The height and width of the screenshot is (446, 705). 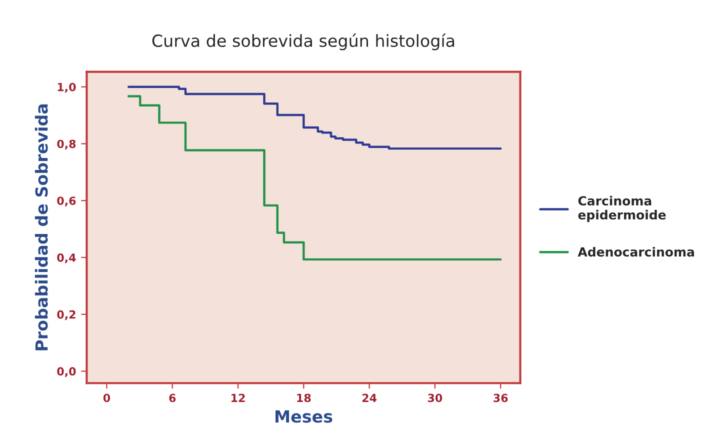 I want to click on legend-label: Adenocarcinoma, so click(x=636, y=251).